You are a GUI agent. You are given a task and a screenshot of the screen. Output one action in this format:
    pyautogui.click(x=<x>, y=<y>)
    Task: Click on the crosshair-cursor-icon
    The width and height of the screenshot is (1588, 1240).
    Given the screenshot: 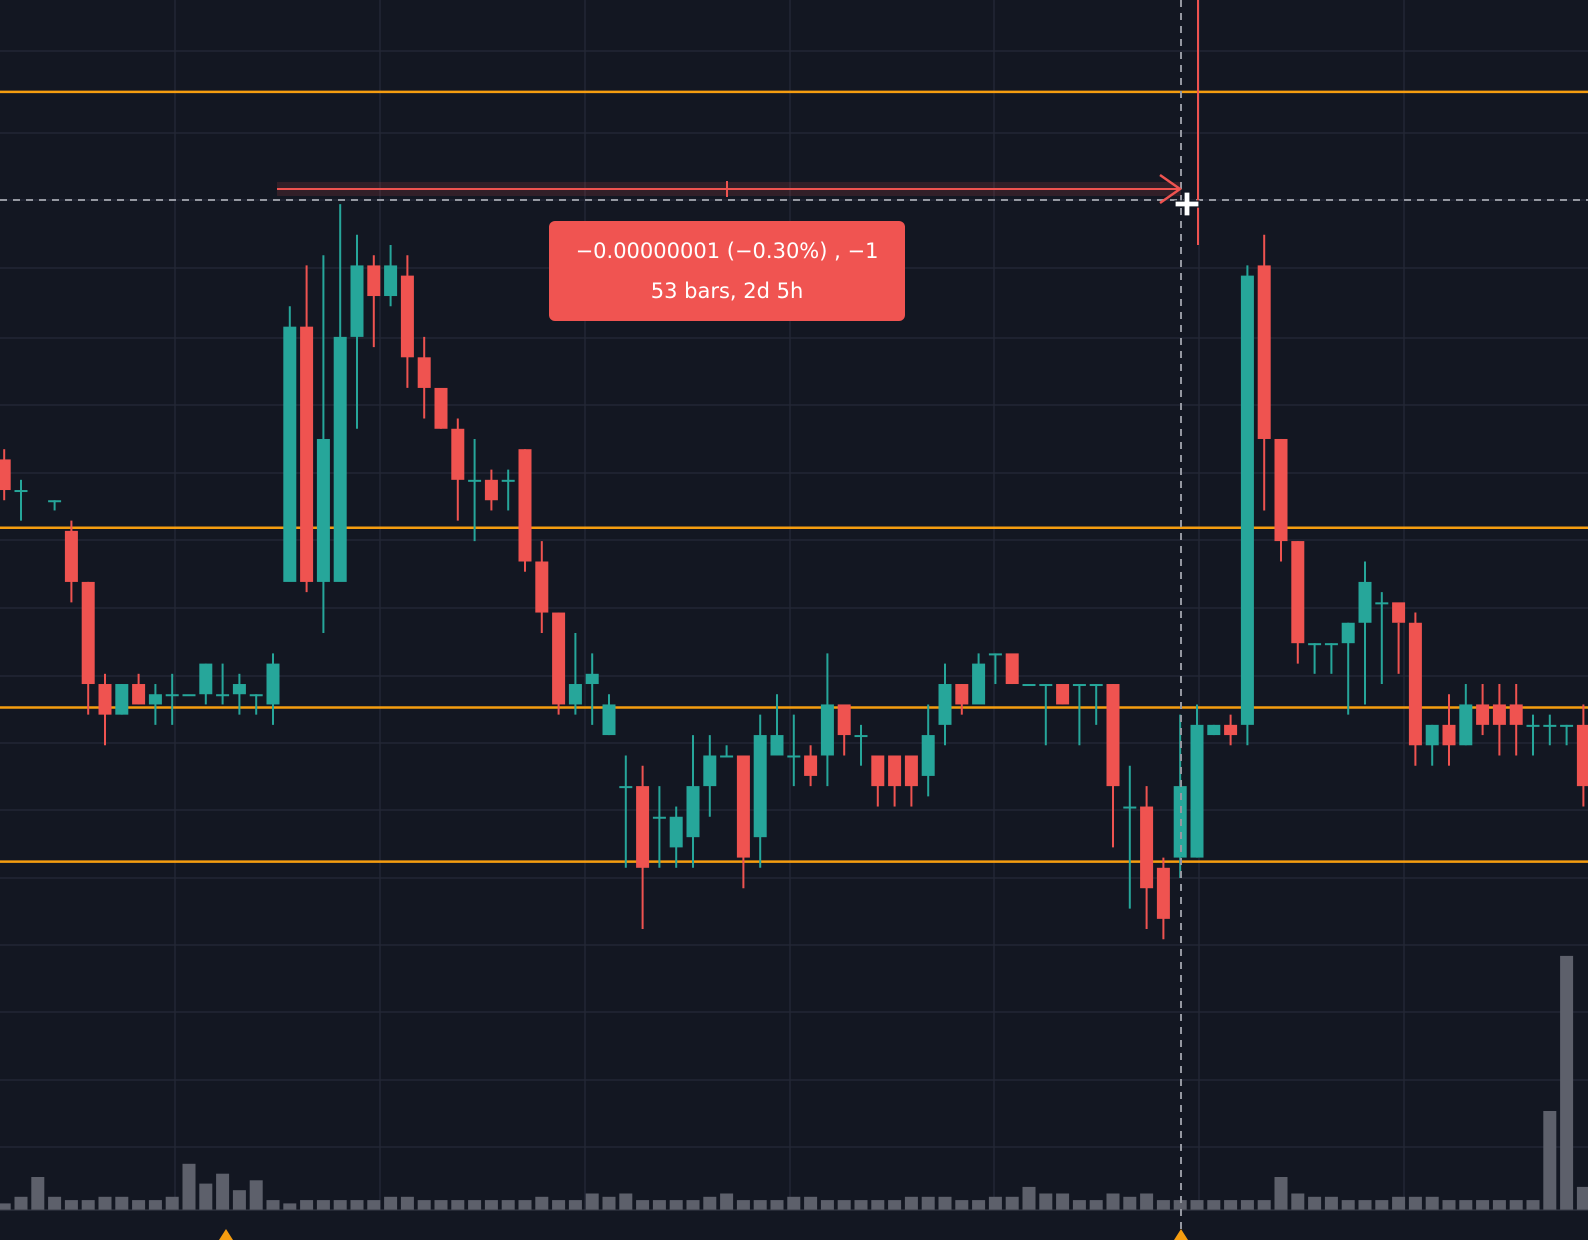 What is the action you would take?
    pyautogui.click(x=1187, y=204)
    